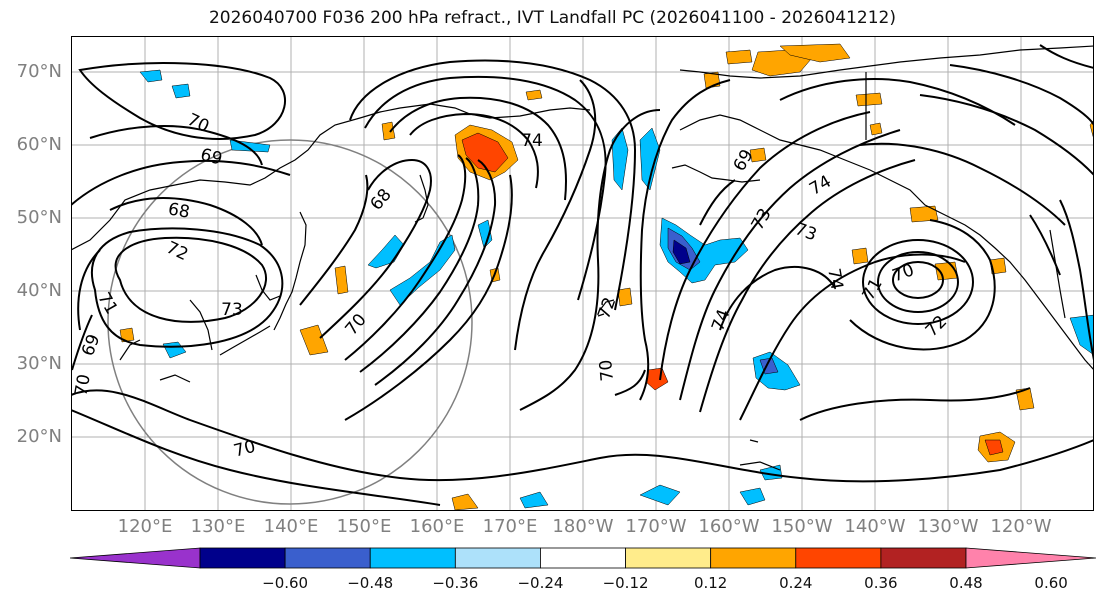  I want to click on lon-label: 170°E, so click(510, 526).